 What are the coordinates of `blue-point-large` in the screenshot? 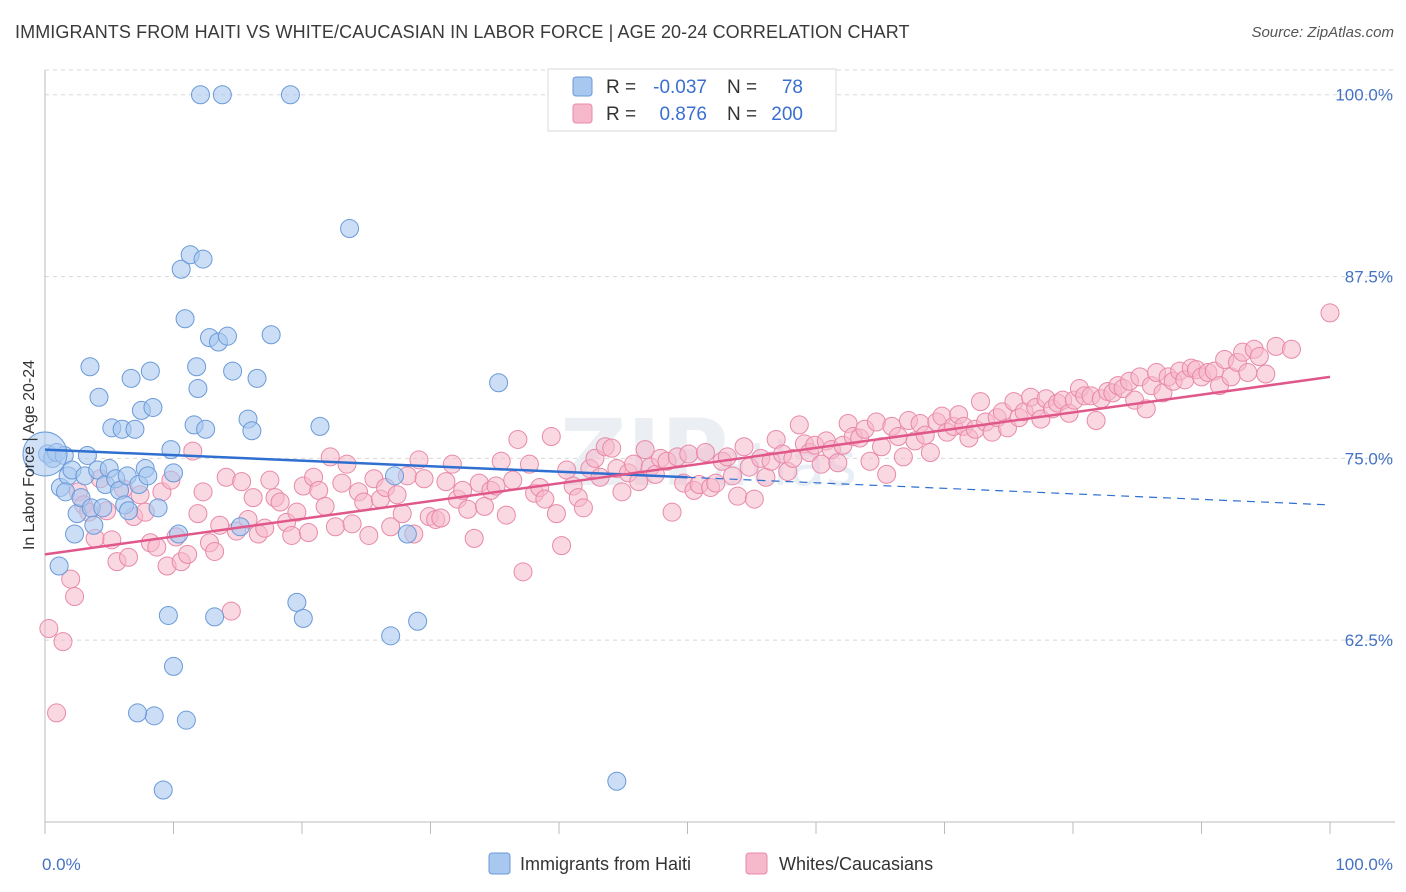 It's located at (45, 454).